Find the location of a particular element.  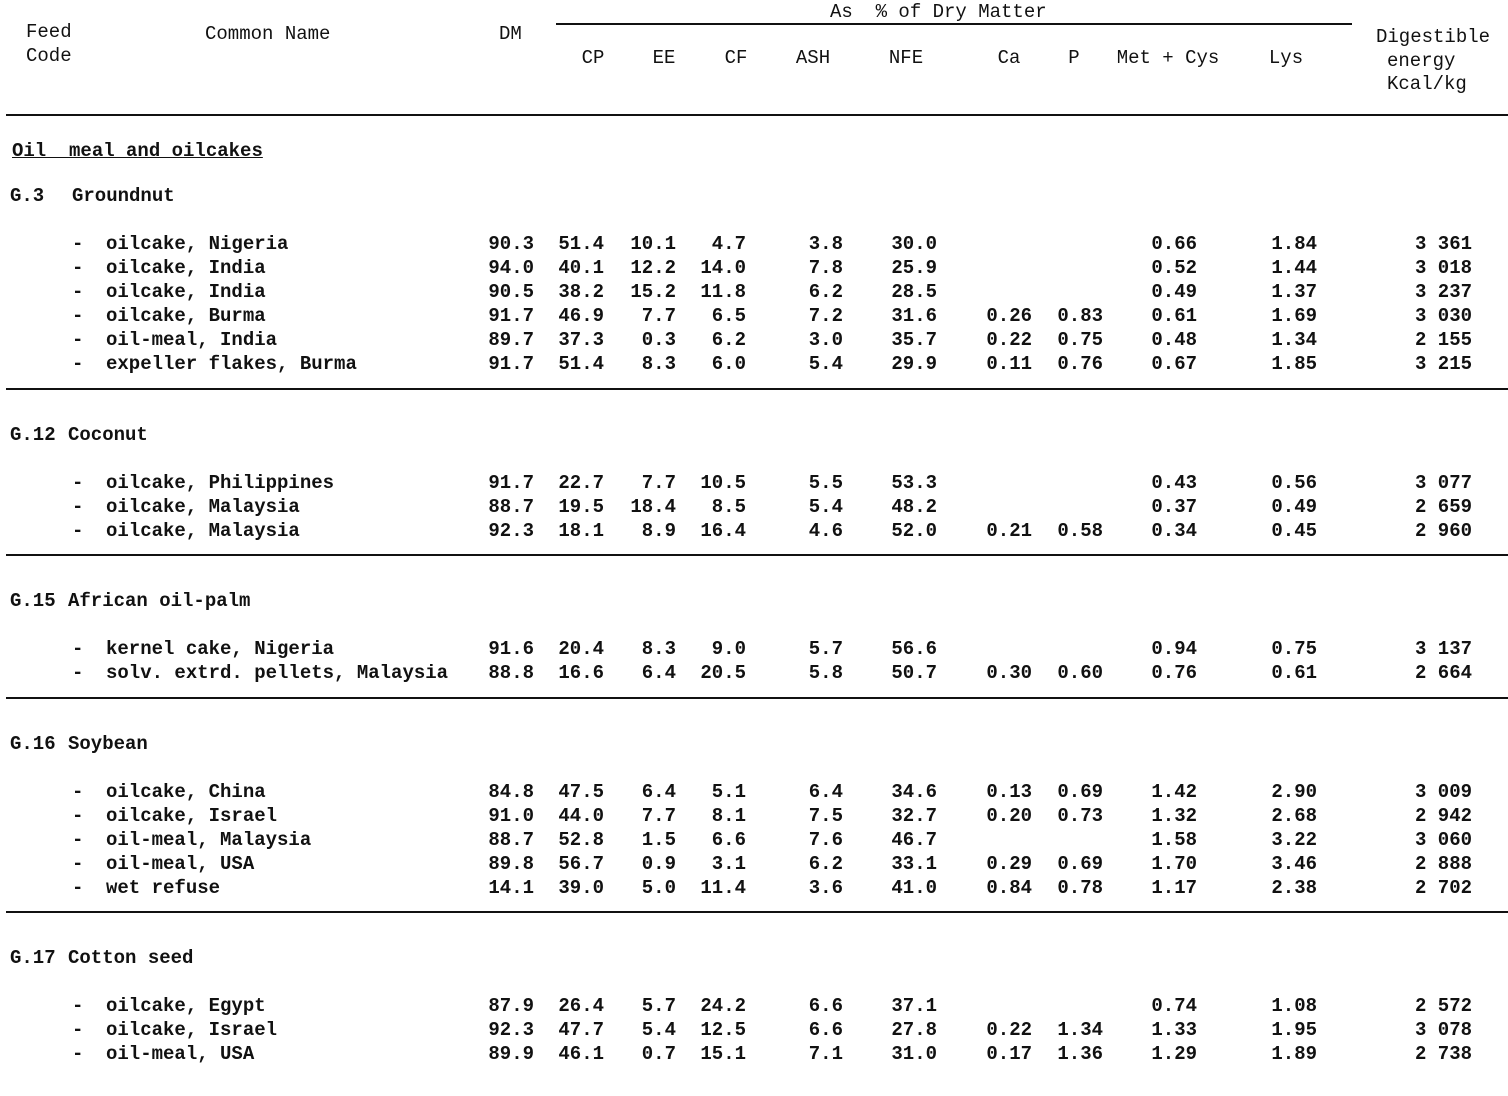

cell-ash: 3.0 is located at coordinates (825, 340).